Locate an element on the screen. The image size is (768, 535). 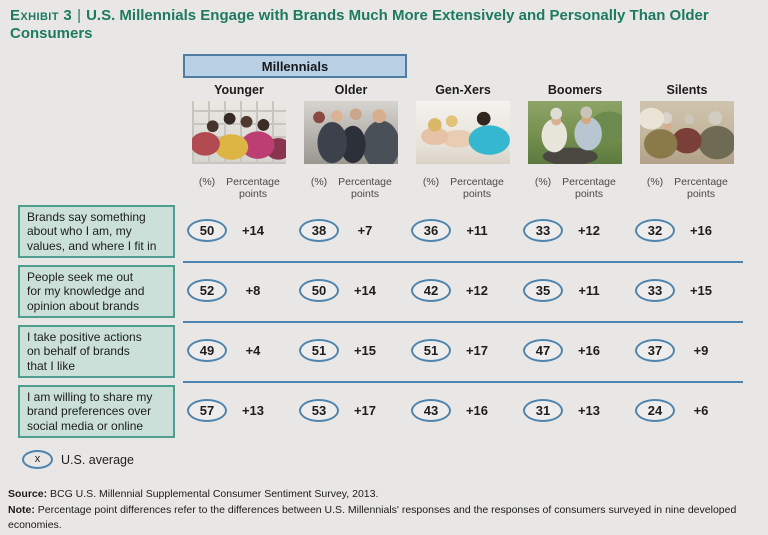
ellipse-wrap: 42 is located at coordinates (431, 290).